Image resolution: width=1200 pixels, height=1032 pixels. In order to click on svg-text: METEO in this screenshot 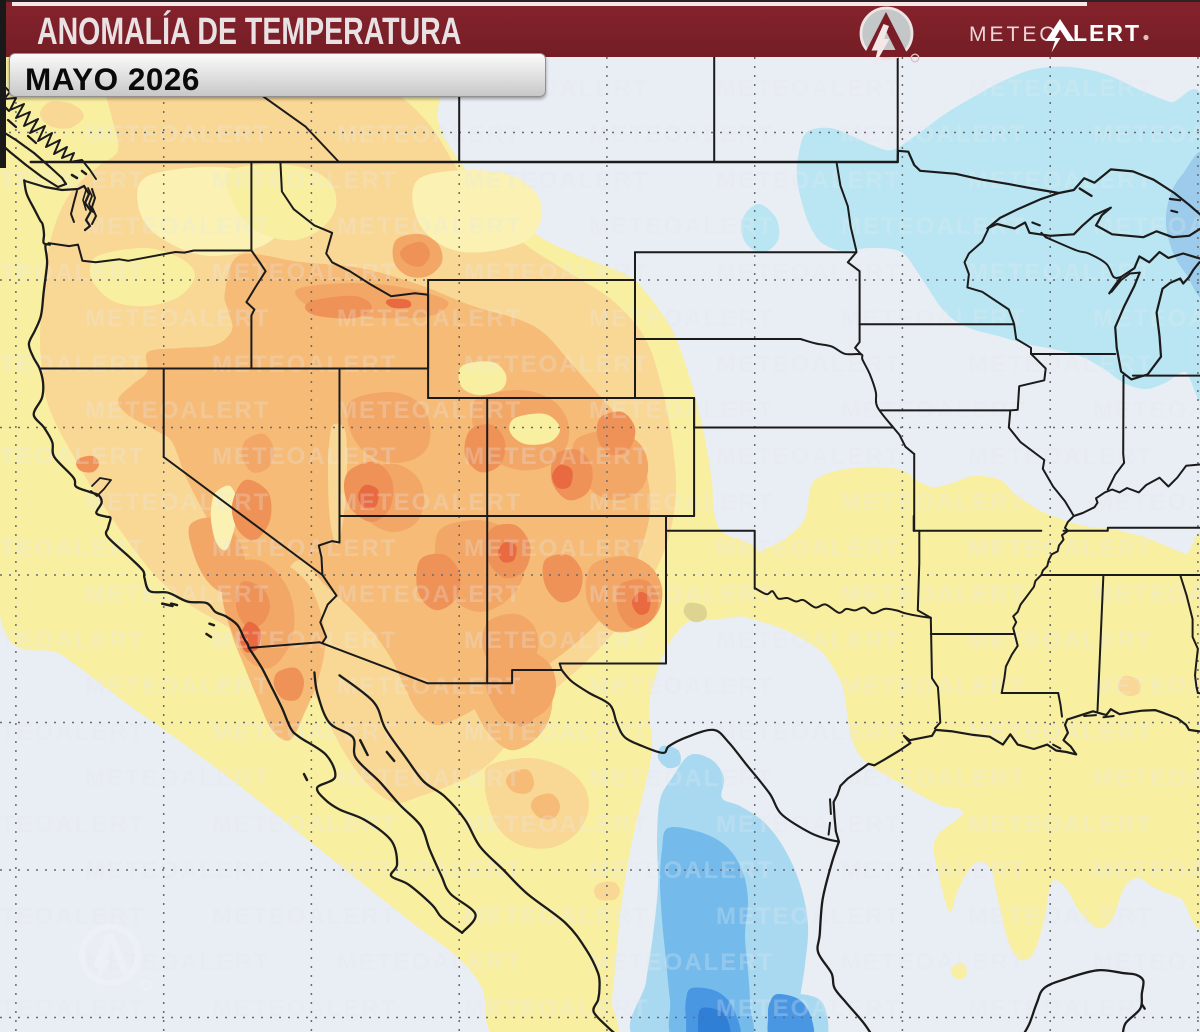, I will do `click(1014, 34)`.